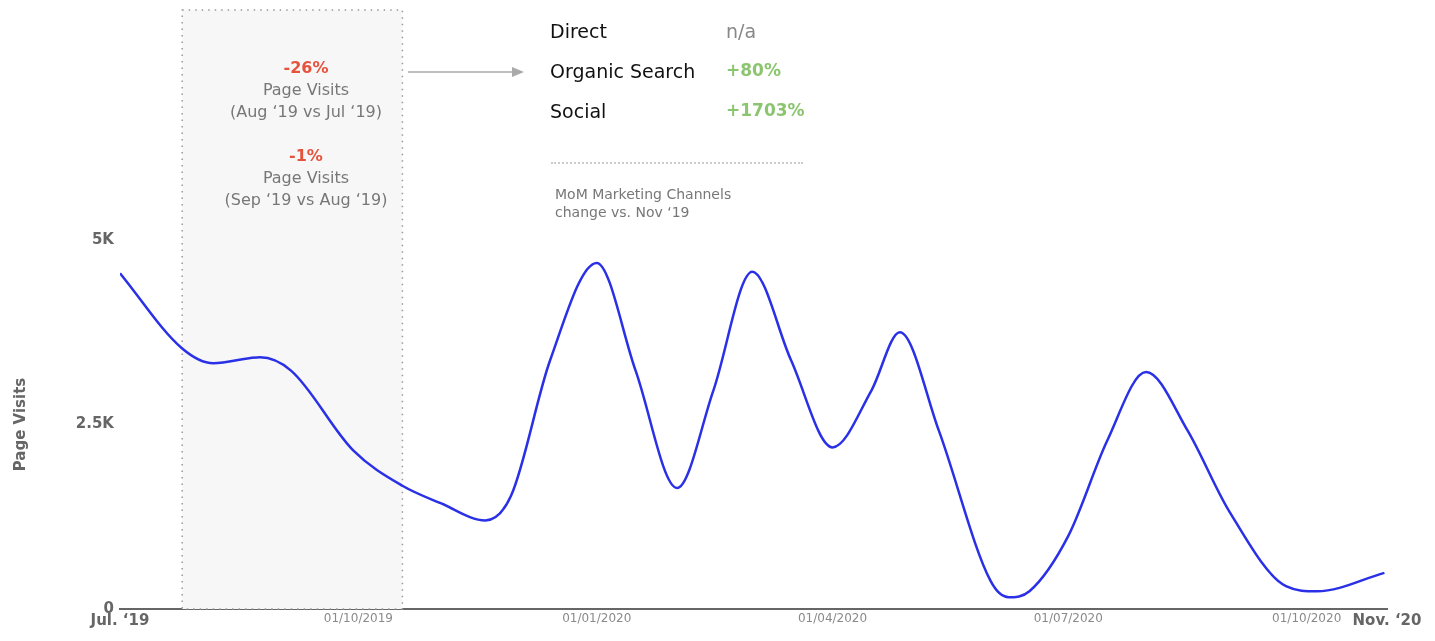 Image resolution: width=1435 pixels, height=641 pixels. Describe the element at coordinates (623, 72) in the screenshot. I see `text: Organic Search` at that location.